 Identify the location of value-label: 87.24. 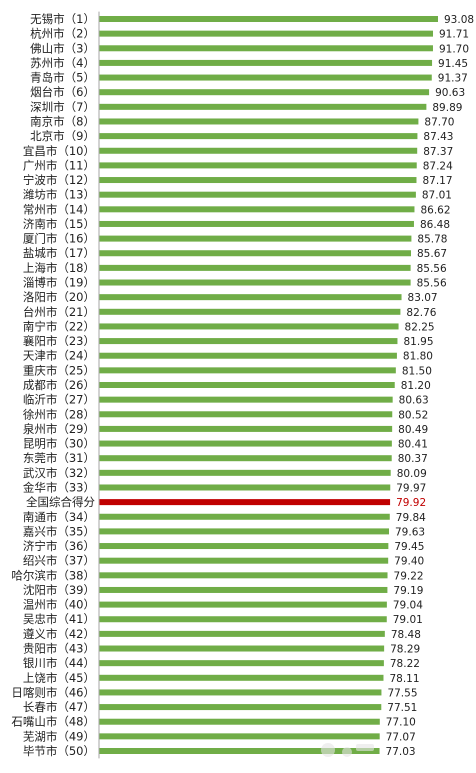
(438, 166).